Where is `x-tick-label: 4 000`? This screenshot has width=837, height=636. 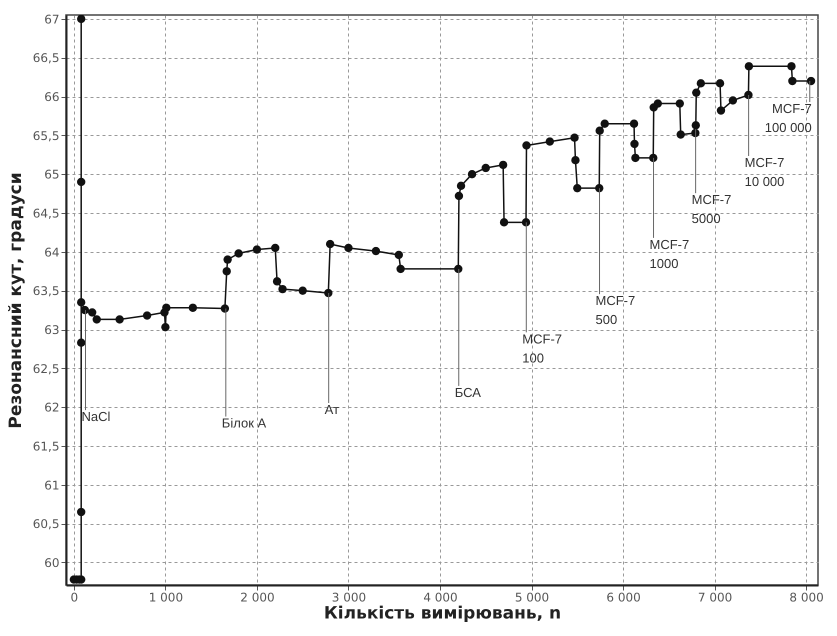
x-tick-label: 4 000 is located at coordinates (440, 597).